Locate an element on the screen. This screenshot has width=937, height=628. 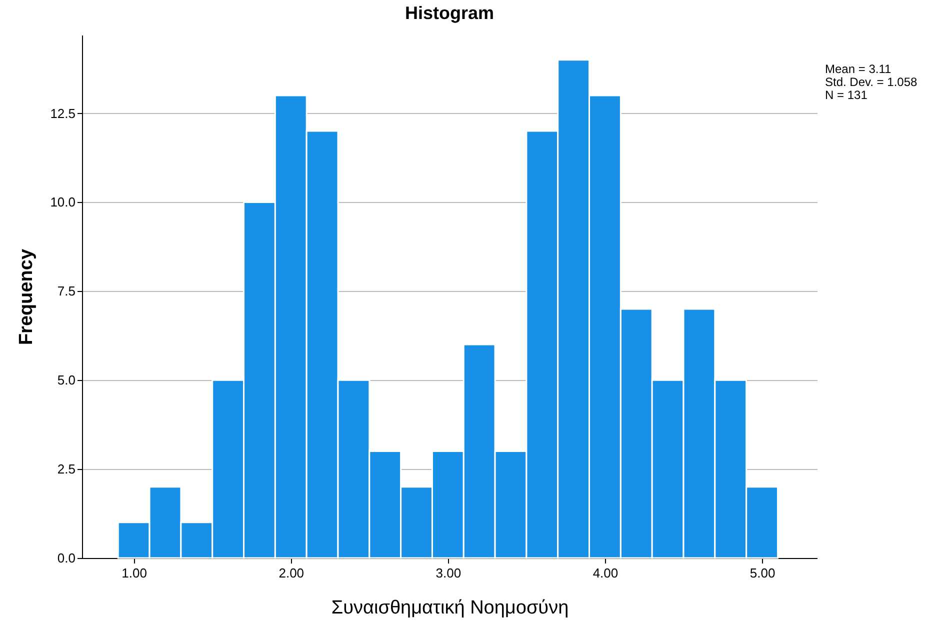
y-axis-title: Frequency is located at coordinates (27, 297).